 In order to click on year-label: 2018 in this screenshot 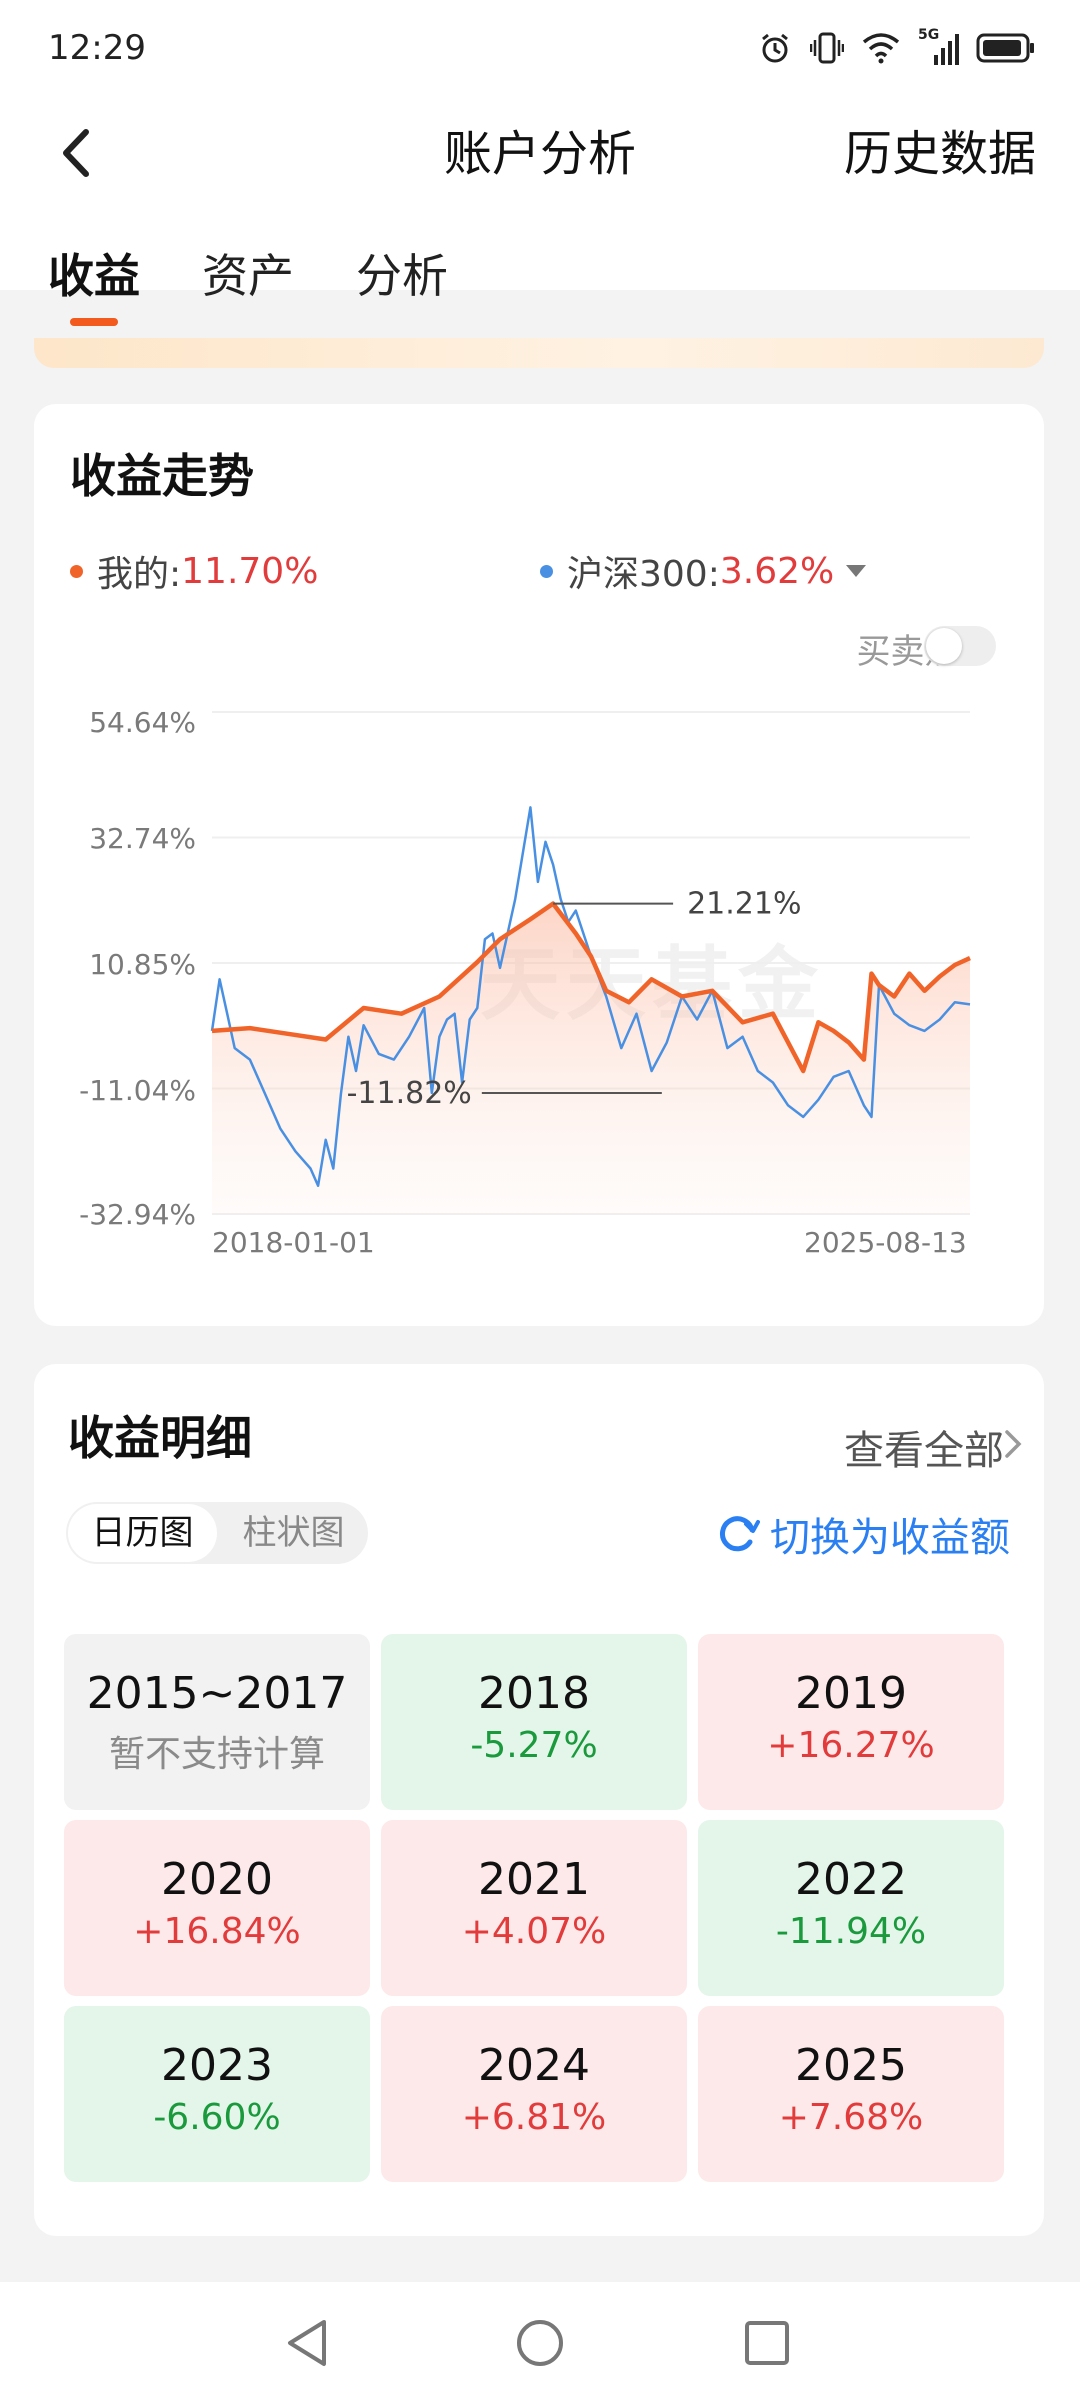, I will do `click(534, 1693)`.